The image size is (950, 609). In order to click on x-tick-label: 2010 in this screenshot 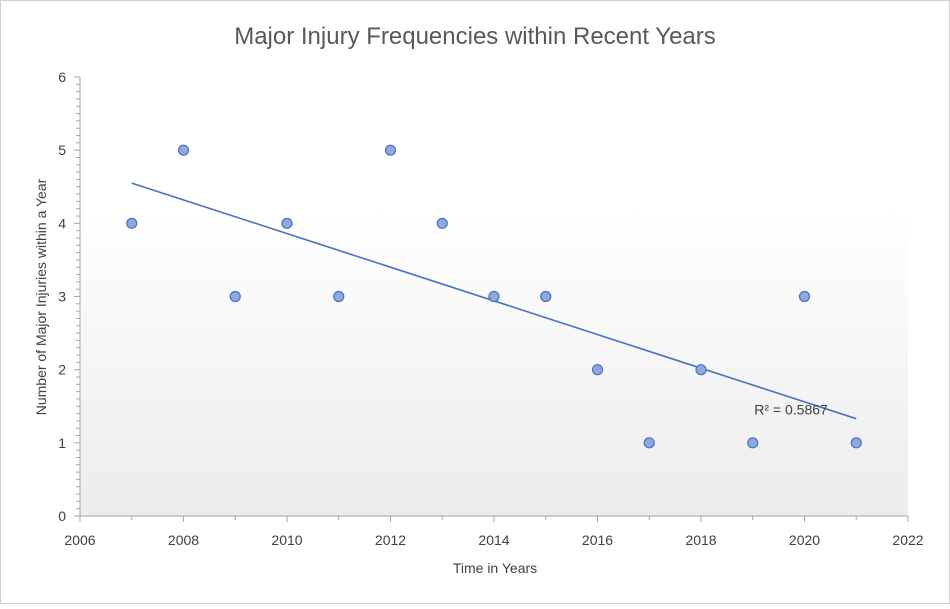, I will do `click(286, 540)`.